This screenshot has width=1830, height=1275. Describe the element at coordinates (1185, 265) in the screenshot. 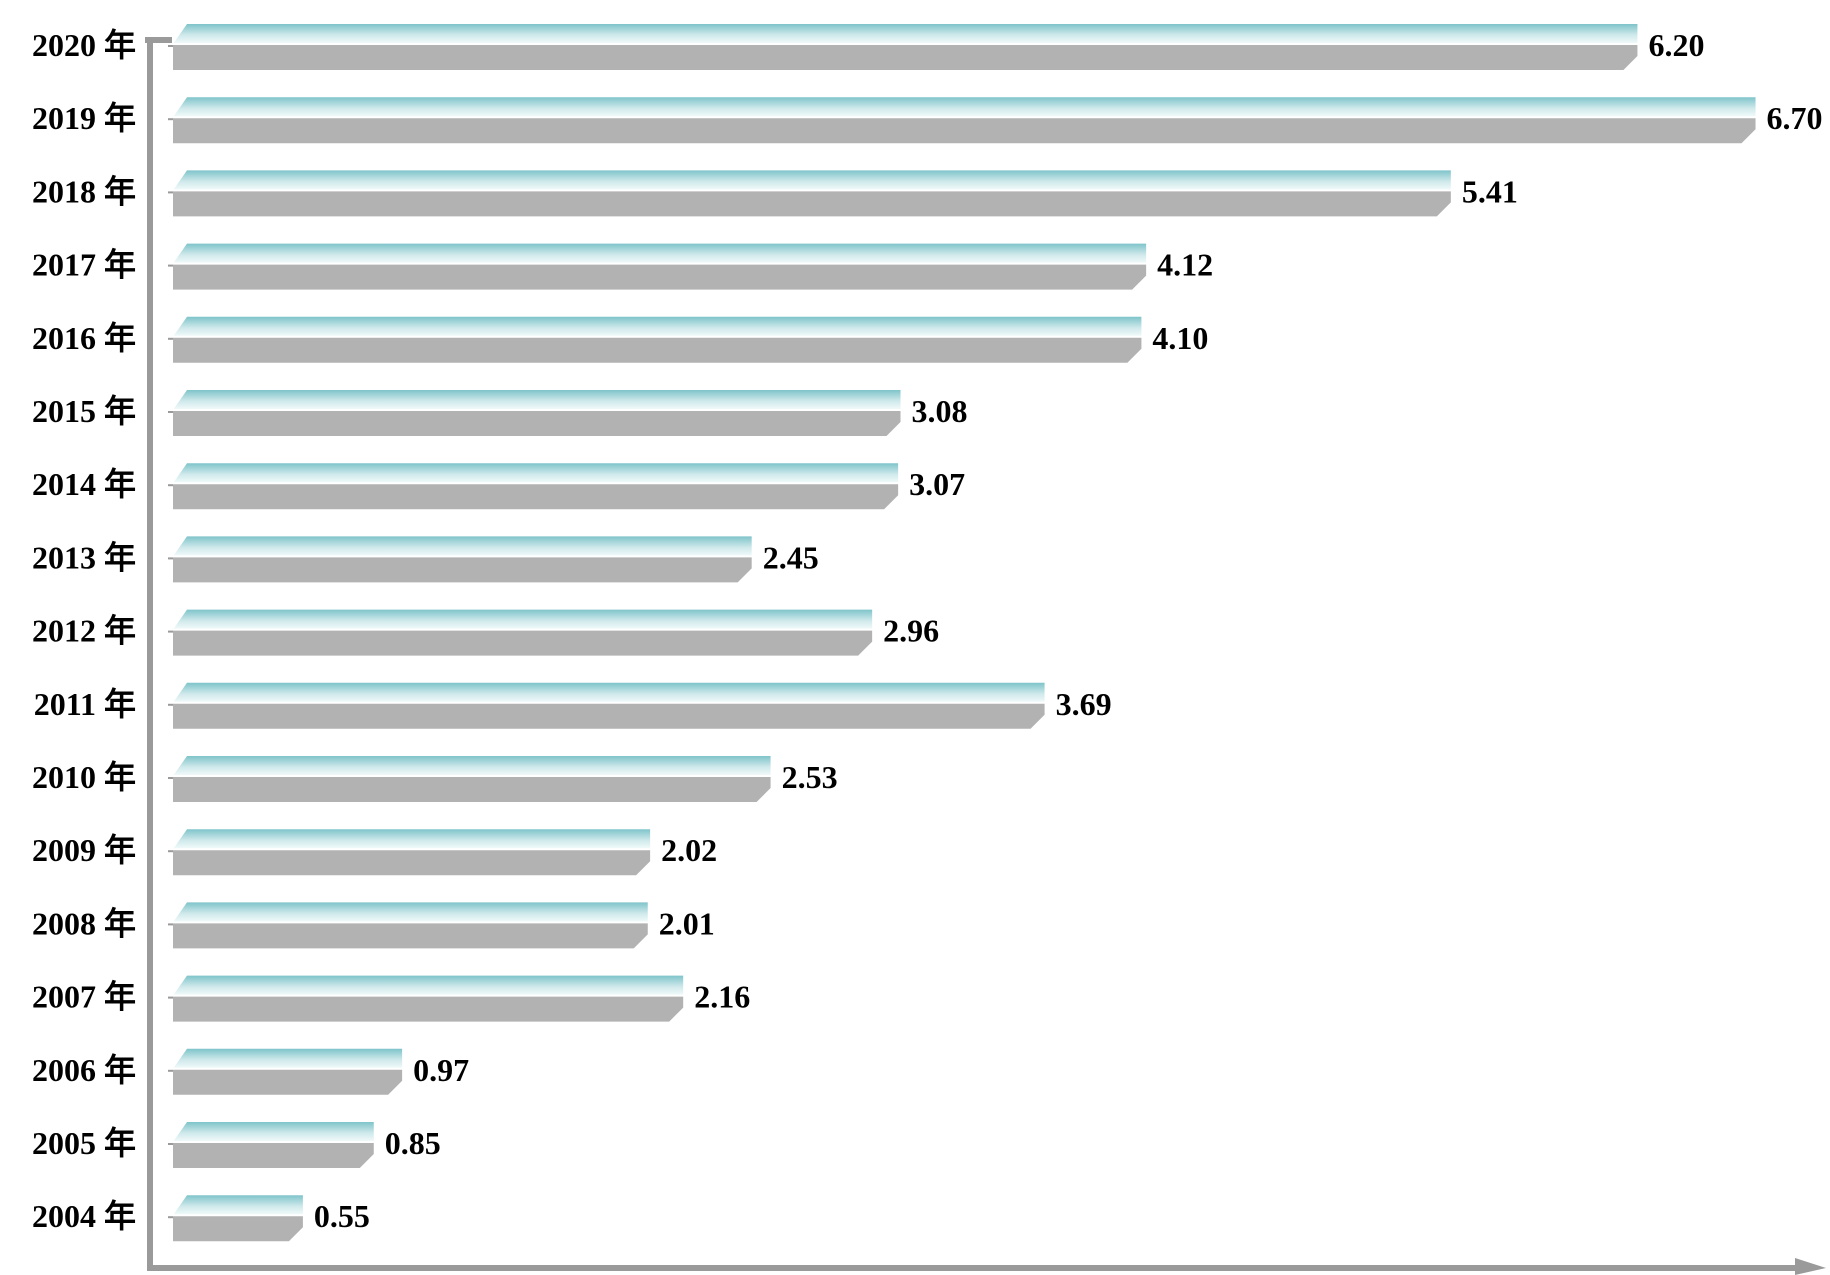

I see `data-label: 4.12` at that location.